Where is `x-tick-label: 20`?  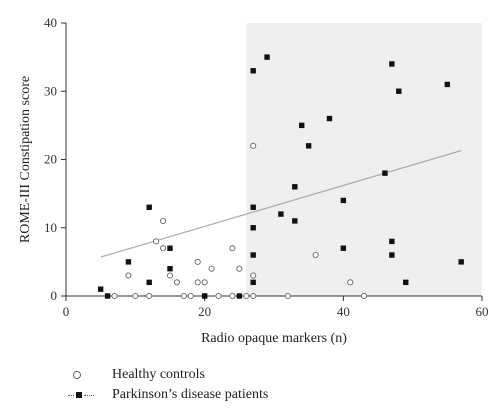 x-tick-label: 20 is located at coordinates (204, 311).